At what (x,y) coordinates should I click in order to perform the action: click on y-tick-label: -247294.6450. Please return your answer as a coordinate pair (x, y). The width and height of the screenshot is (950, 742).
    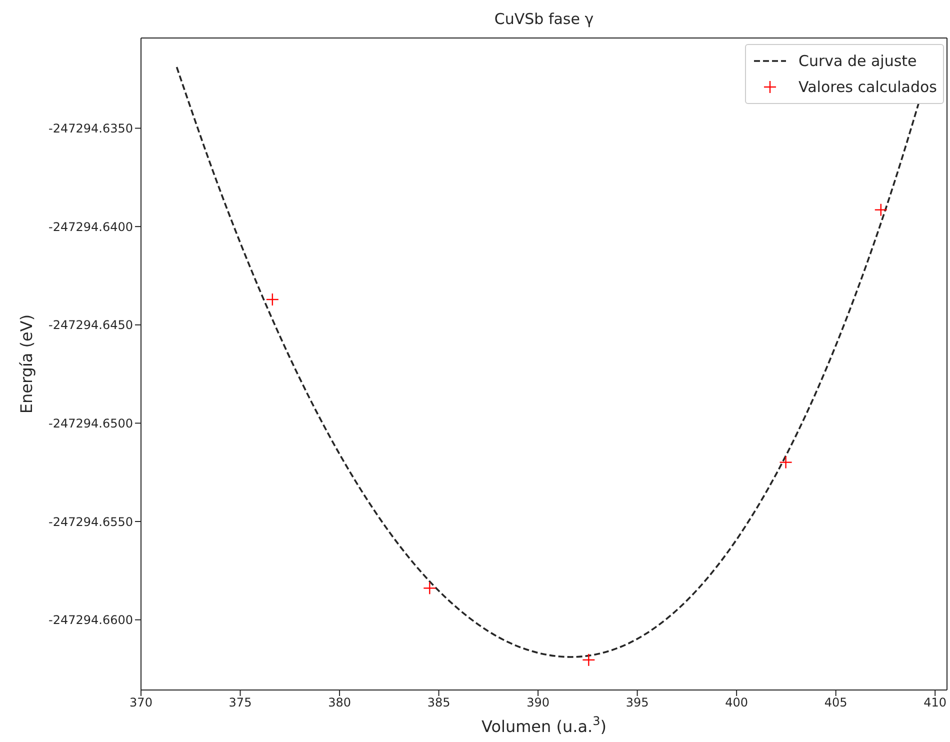
    Looking at the image, I should click on (90, 325).